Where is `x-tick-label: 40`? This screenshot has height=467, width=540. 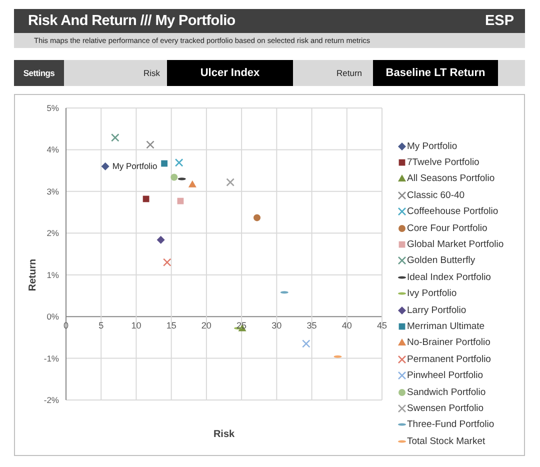
x-tick-label: 40 is located at coordinates (347, 325).